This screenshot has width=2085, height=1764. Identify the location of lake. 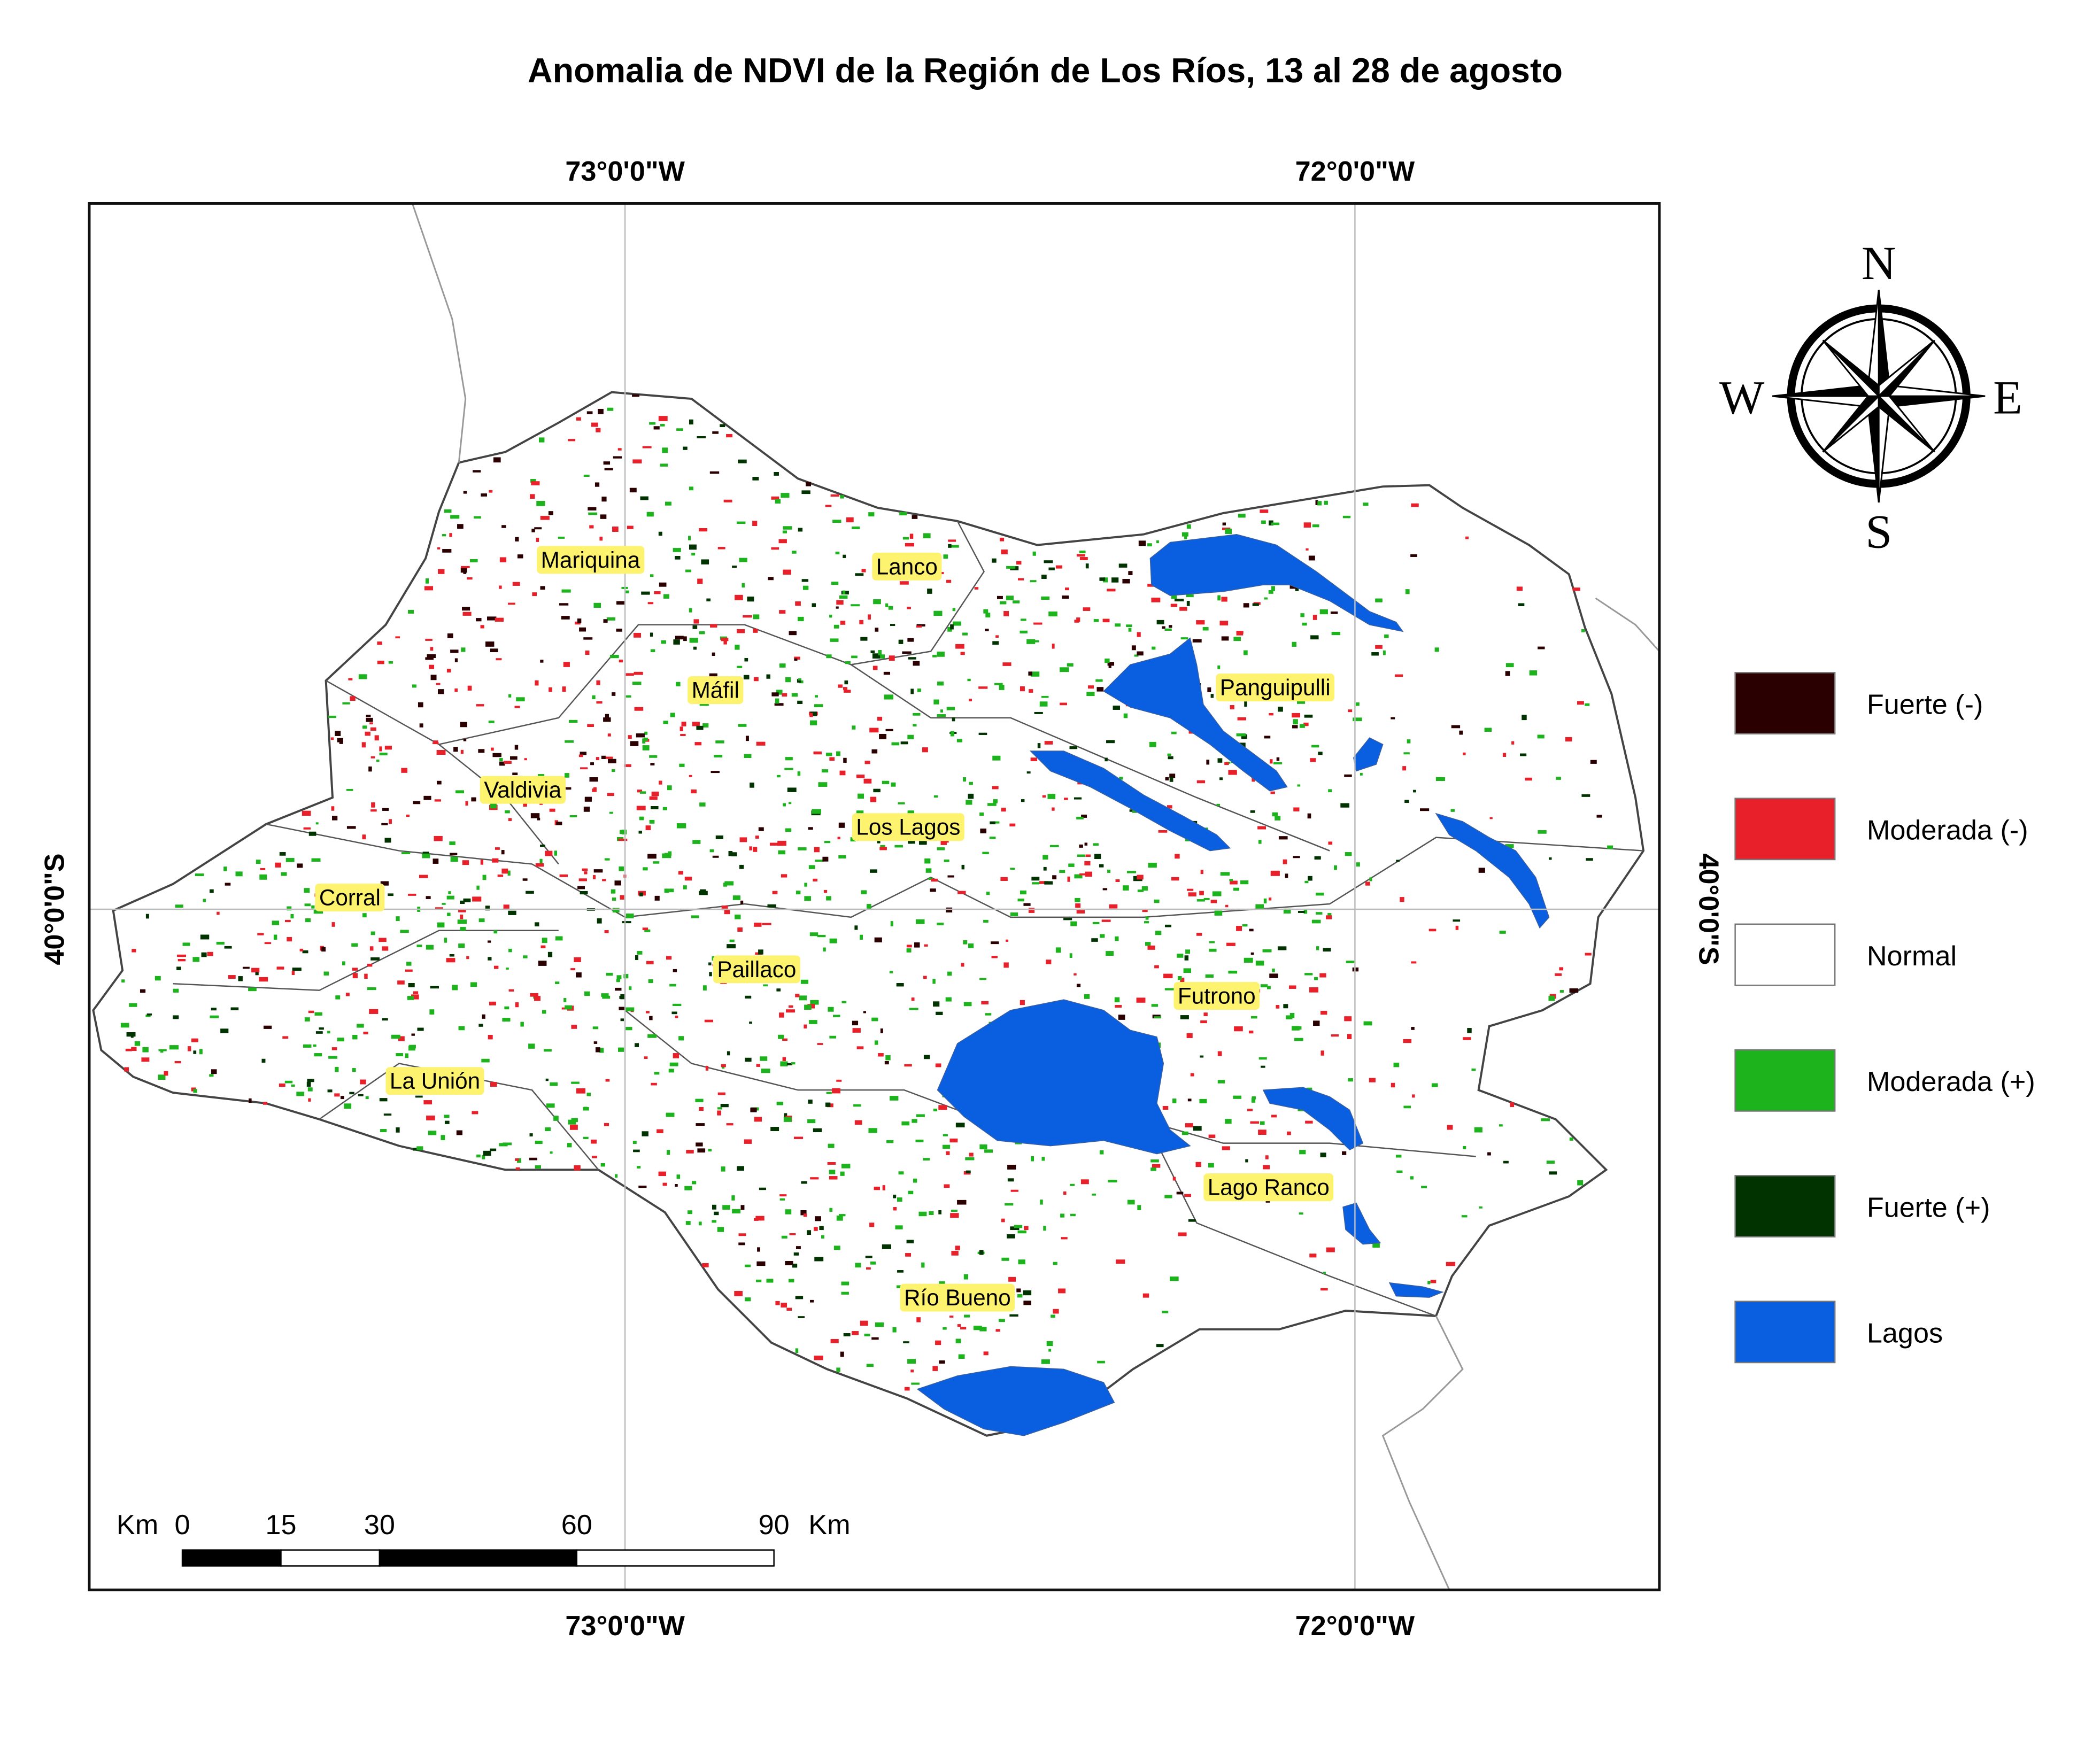
(1130, 801).